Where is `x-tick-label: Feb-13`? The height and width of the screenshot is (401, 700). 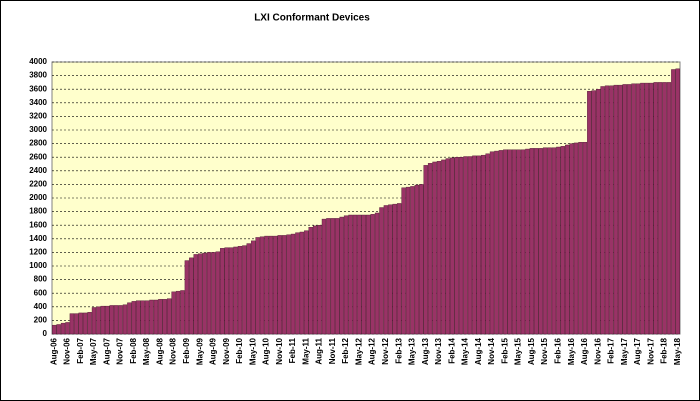
x-tick-label: Feb-13 is located at coordinates (398, 350).